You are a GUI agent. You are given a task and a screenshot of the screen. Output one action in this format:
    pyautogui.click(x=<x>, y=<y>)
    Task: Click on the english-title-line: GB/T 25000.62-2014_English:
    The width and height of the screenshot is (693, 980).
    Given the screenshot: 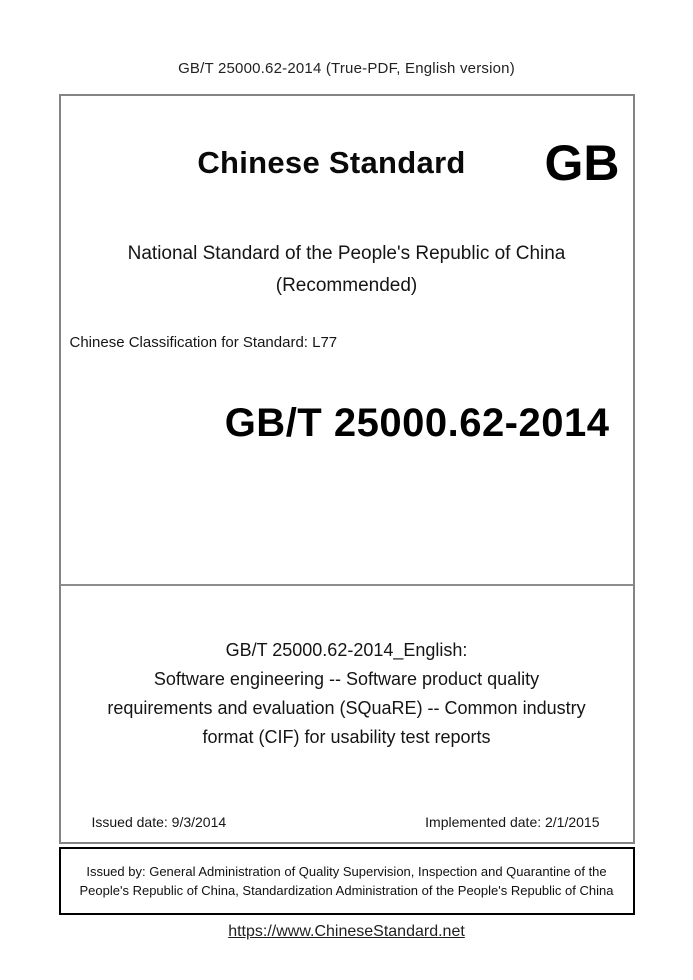 What is the action you would take?
    pyautogui.click(x=346, y=650)
    